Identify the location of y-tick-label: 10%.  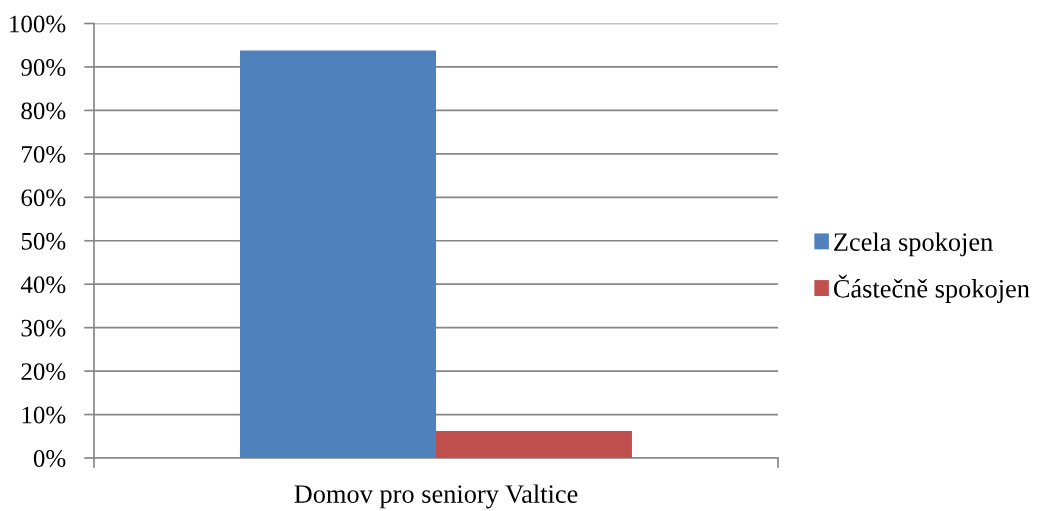
(44, 415).